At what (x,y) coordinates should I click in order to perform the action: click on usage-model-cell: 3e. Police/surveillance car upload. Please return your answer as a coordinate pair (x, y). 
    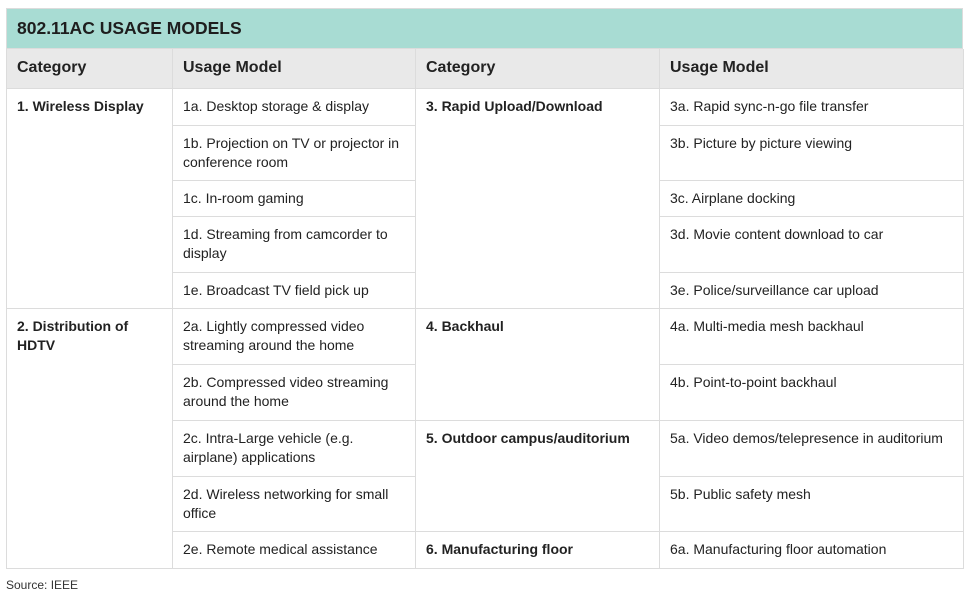
    Looking at the image, I should click on (812, 291).